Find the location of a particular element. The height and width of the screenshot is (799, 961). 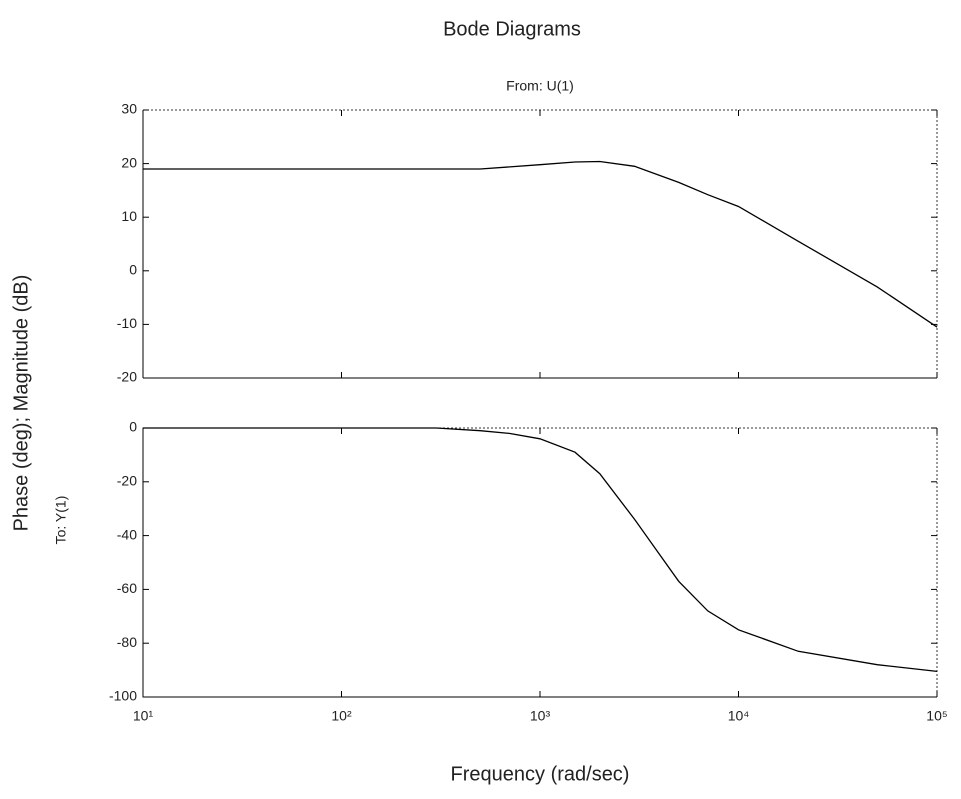

chart-subtitle: From: U(1) is located at coordinates (540, 86).